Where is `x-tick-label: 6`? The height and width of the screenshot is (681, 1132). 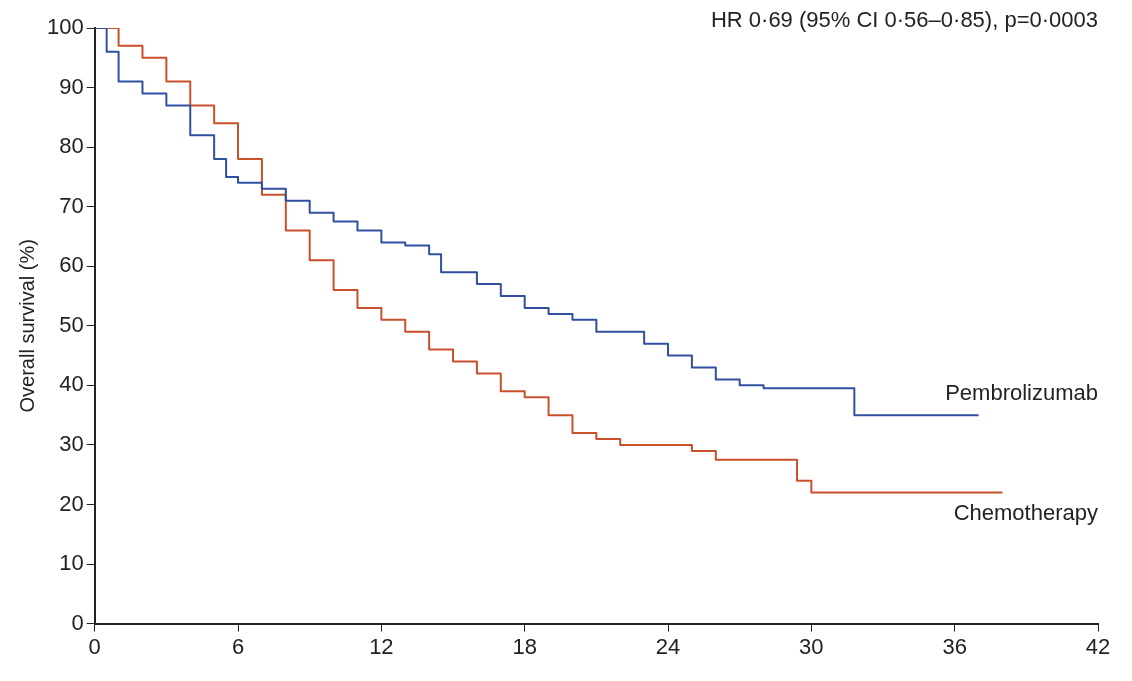 x-tick-label: 6 is located at coordinates (238, 646).